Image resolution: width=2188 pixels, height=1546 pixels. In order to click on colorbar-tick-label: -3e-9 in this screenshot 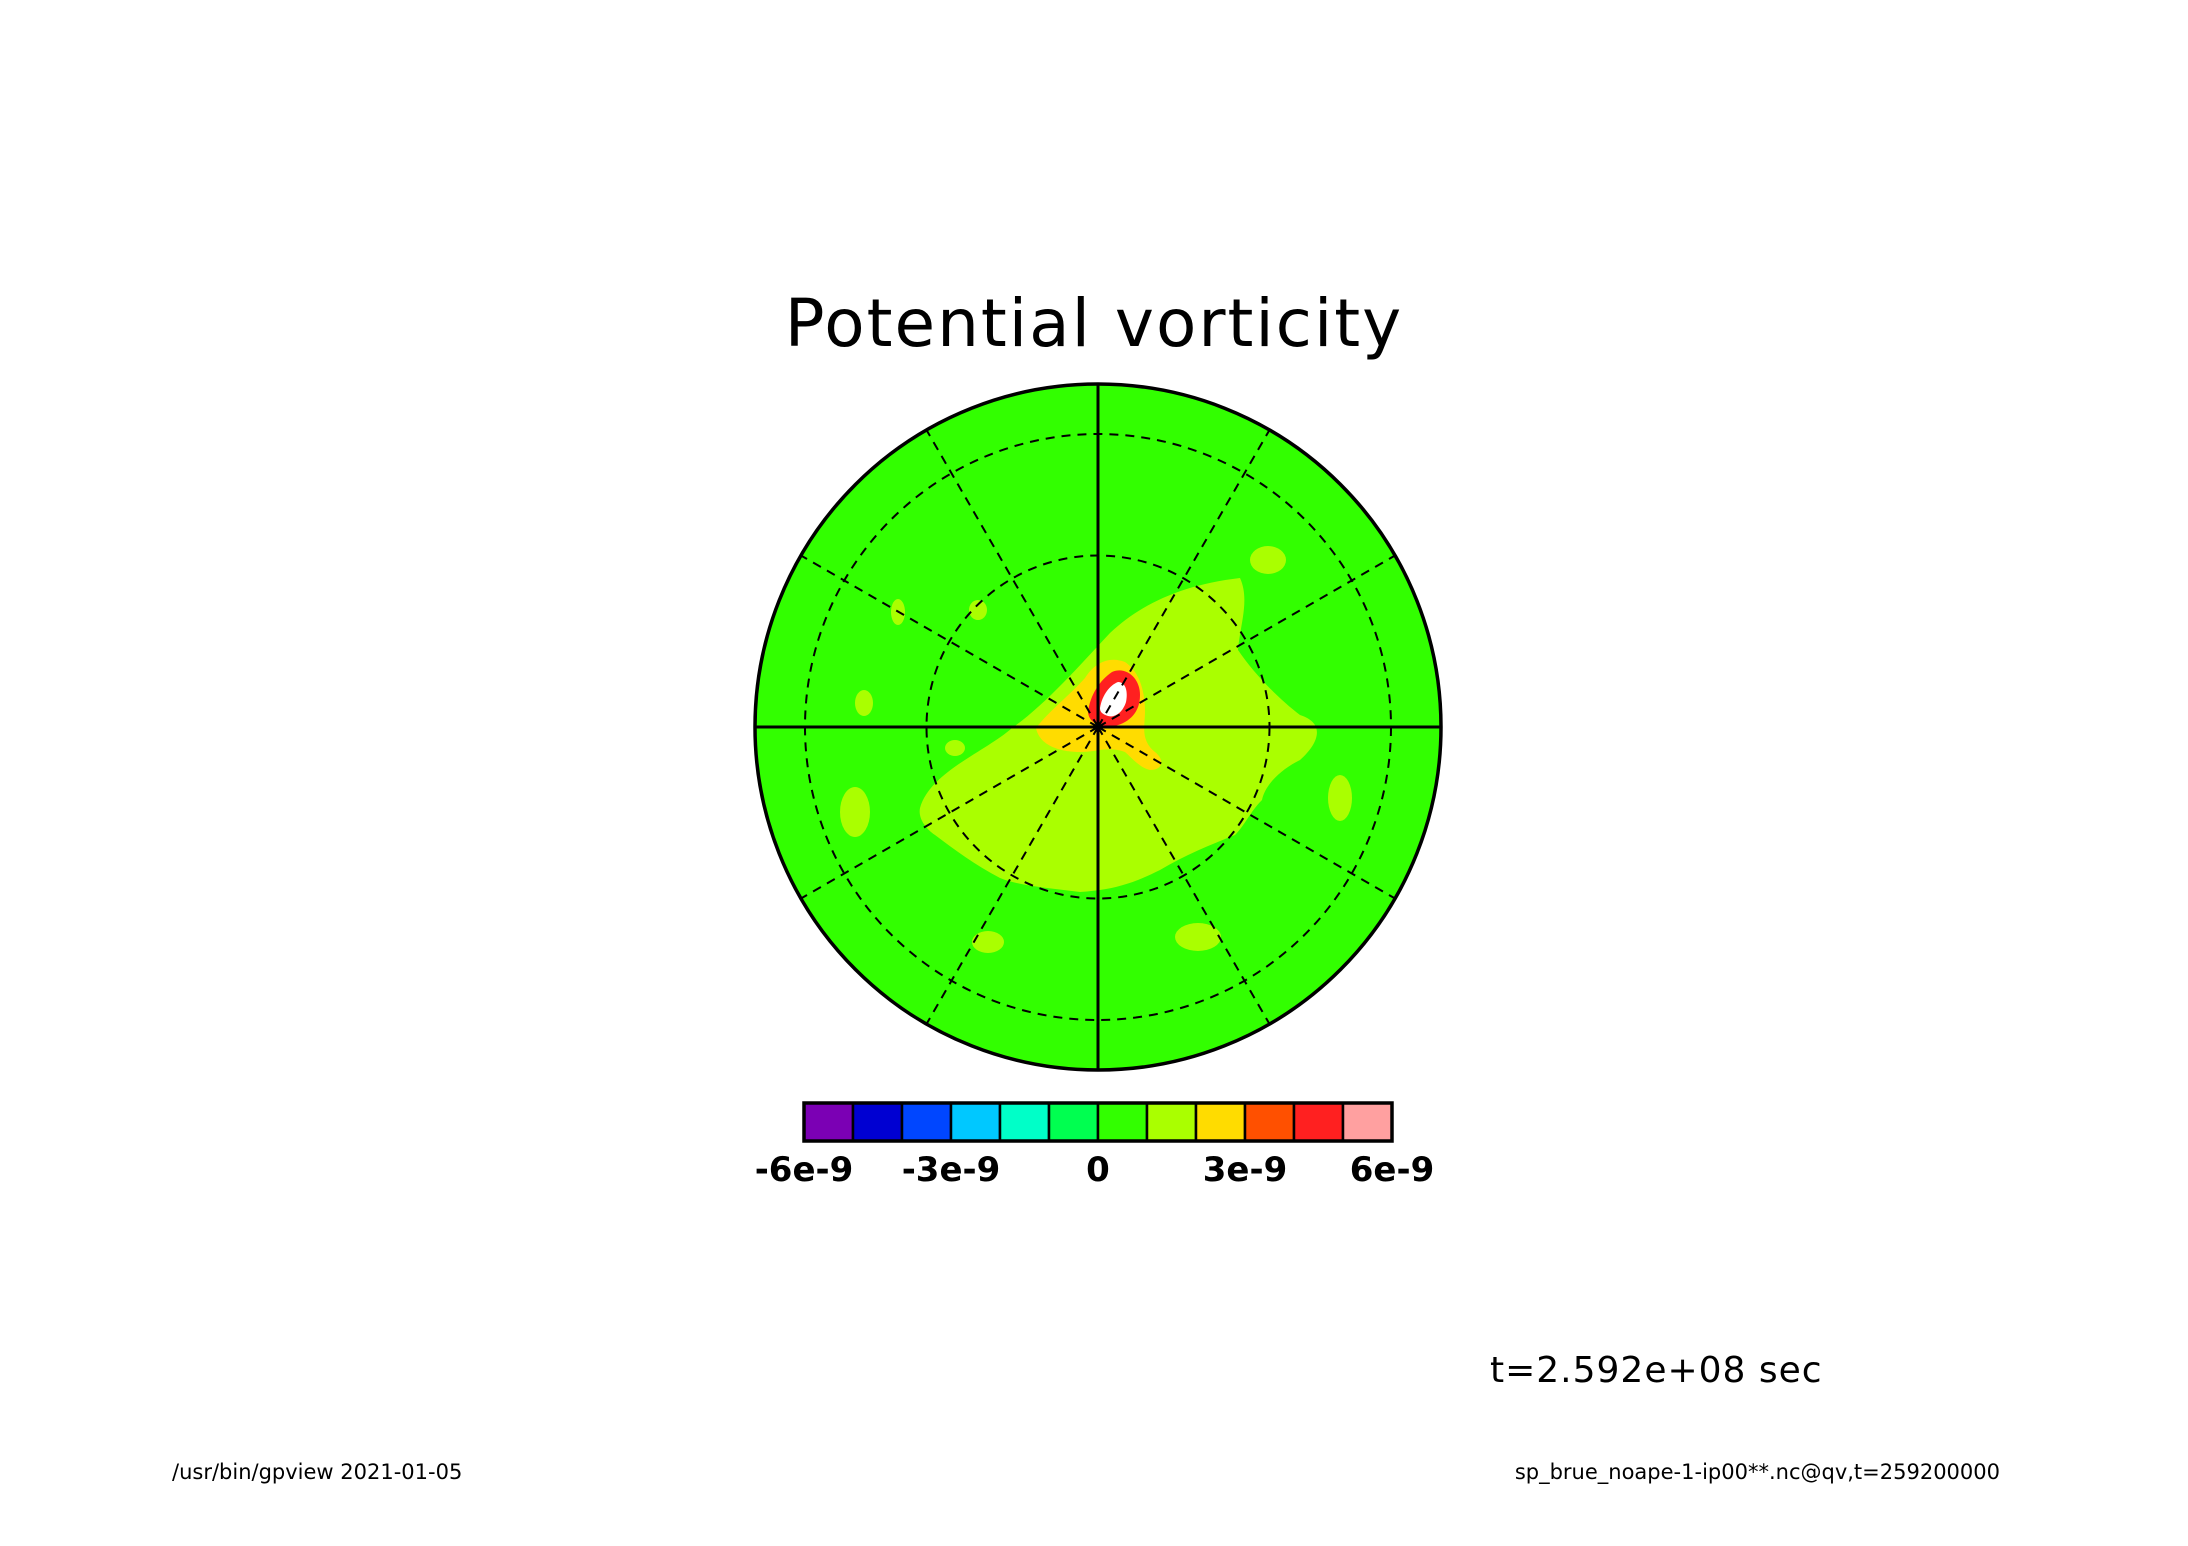, I will do `click(951, 1170)`.